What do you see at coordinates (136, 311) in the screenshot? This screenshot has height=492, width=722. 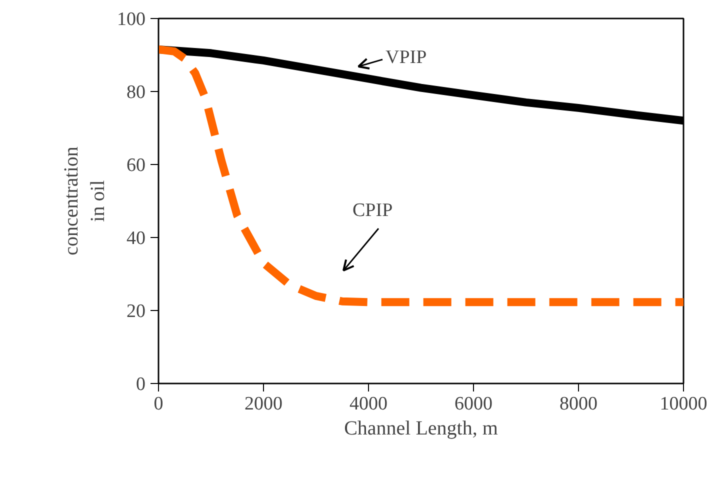 I see `y-tick-label: 20` at bounding box center [136, 311].